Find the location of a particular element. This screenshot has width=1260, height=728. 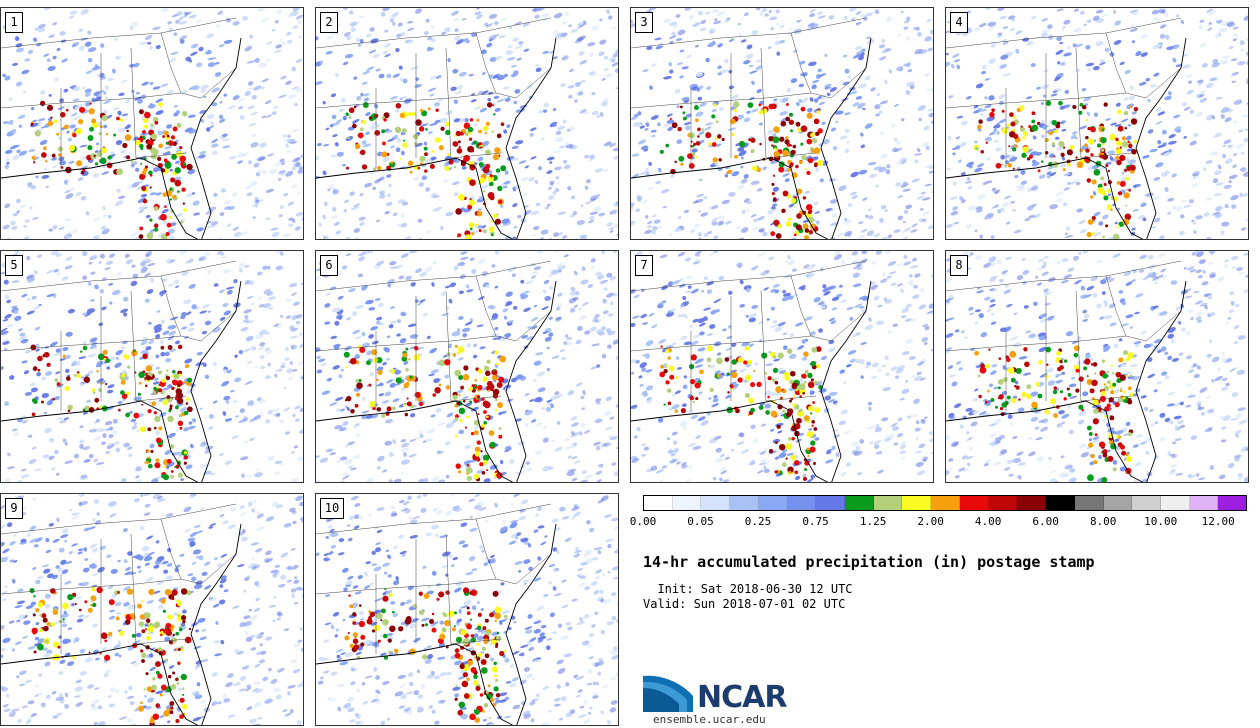

member-label: 8 is located at coordinates (959, 265).